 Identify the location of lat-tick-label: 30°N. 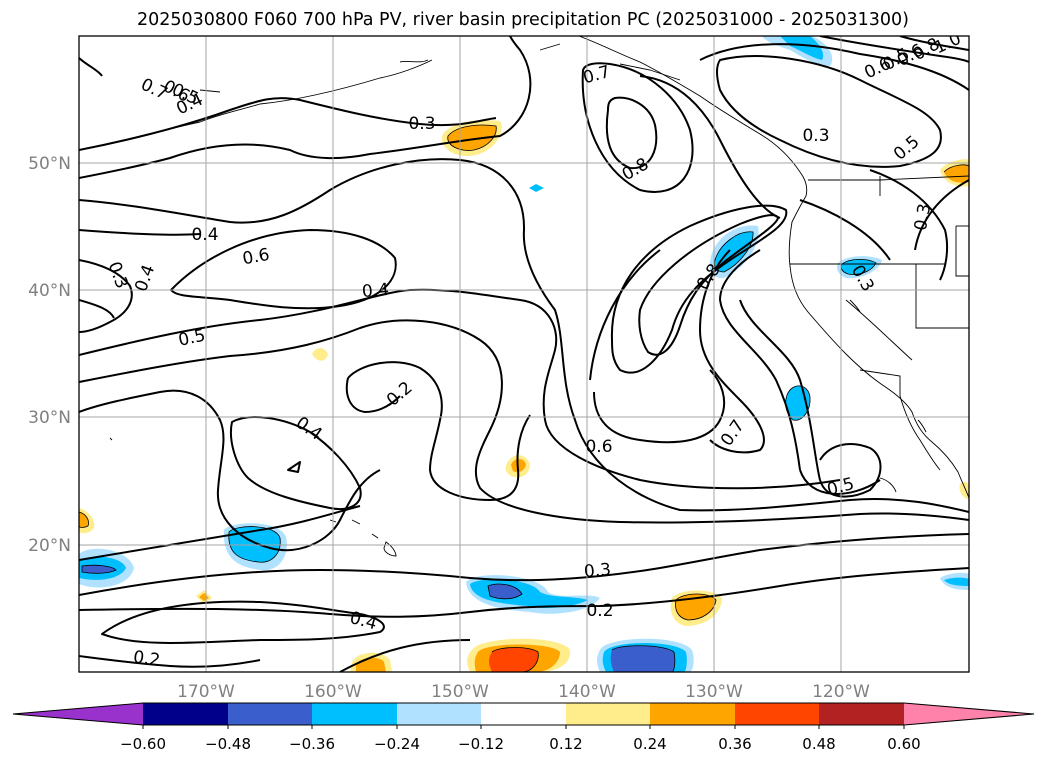
(49, 418).